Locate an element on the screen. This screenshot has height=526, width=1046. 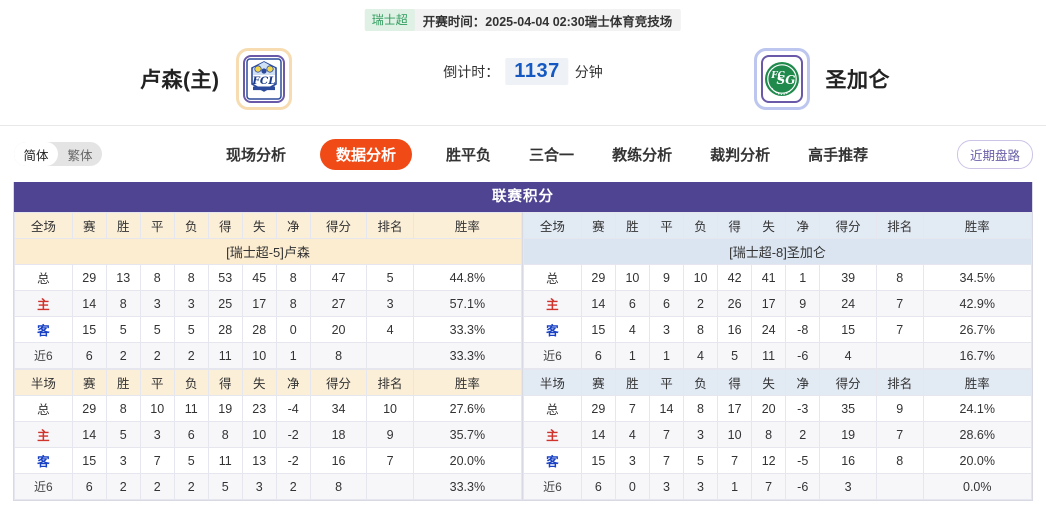
away-full-cell-5: 41 is located at coordinates (769, 277).